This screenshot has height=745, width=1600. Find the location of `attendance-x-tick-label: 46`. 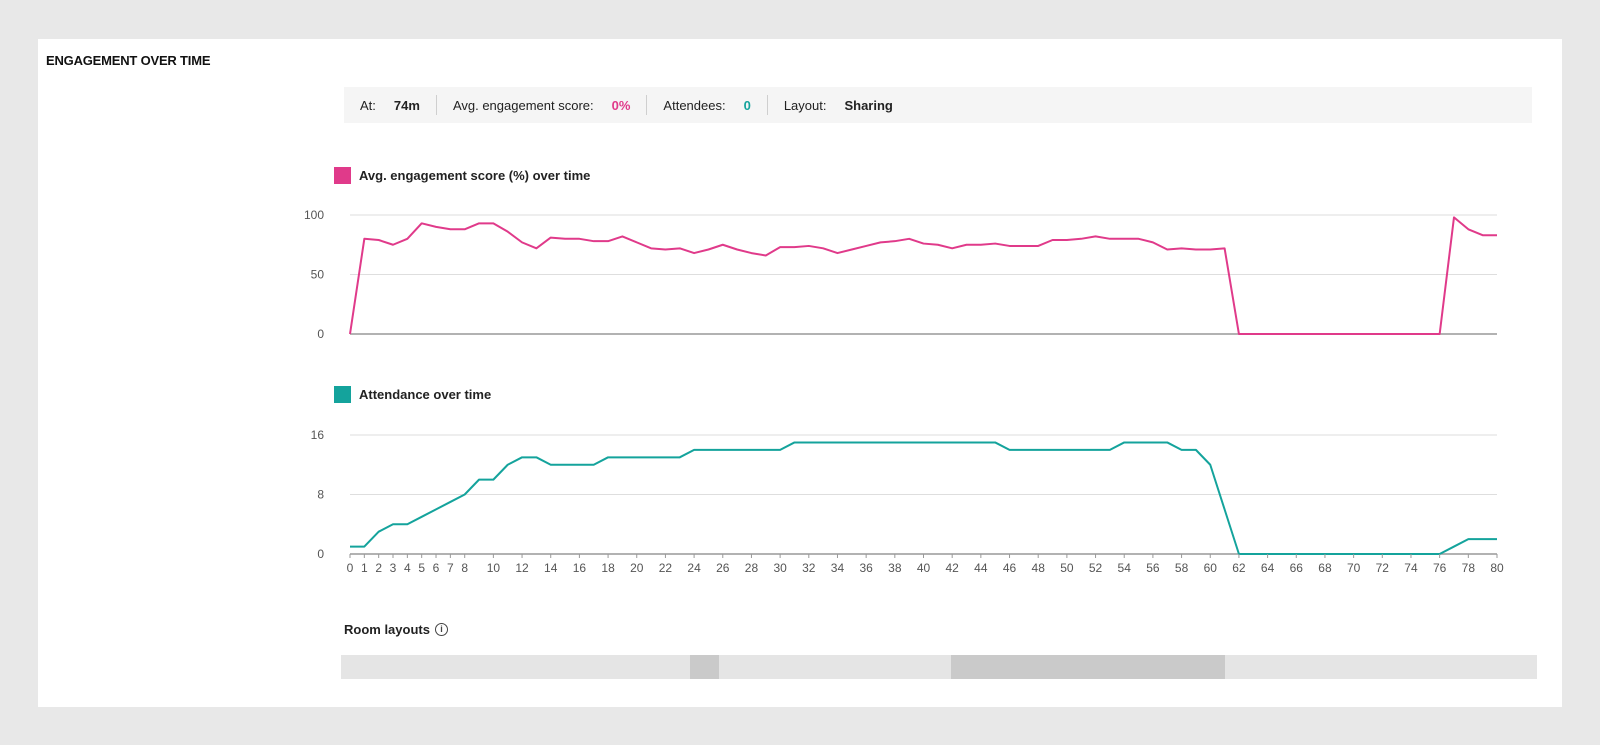

attendance-x-tick-label: 46 is located at coordinates (1010, 568).